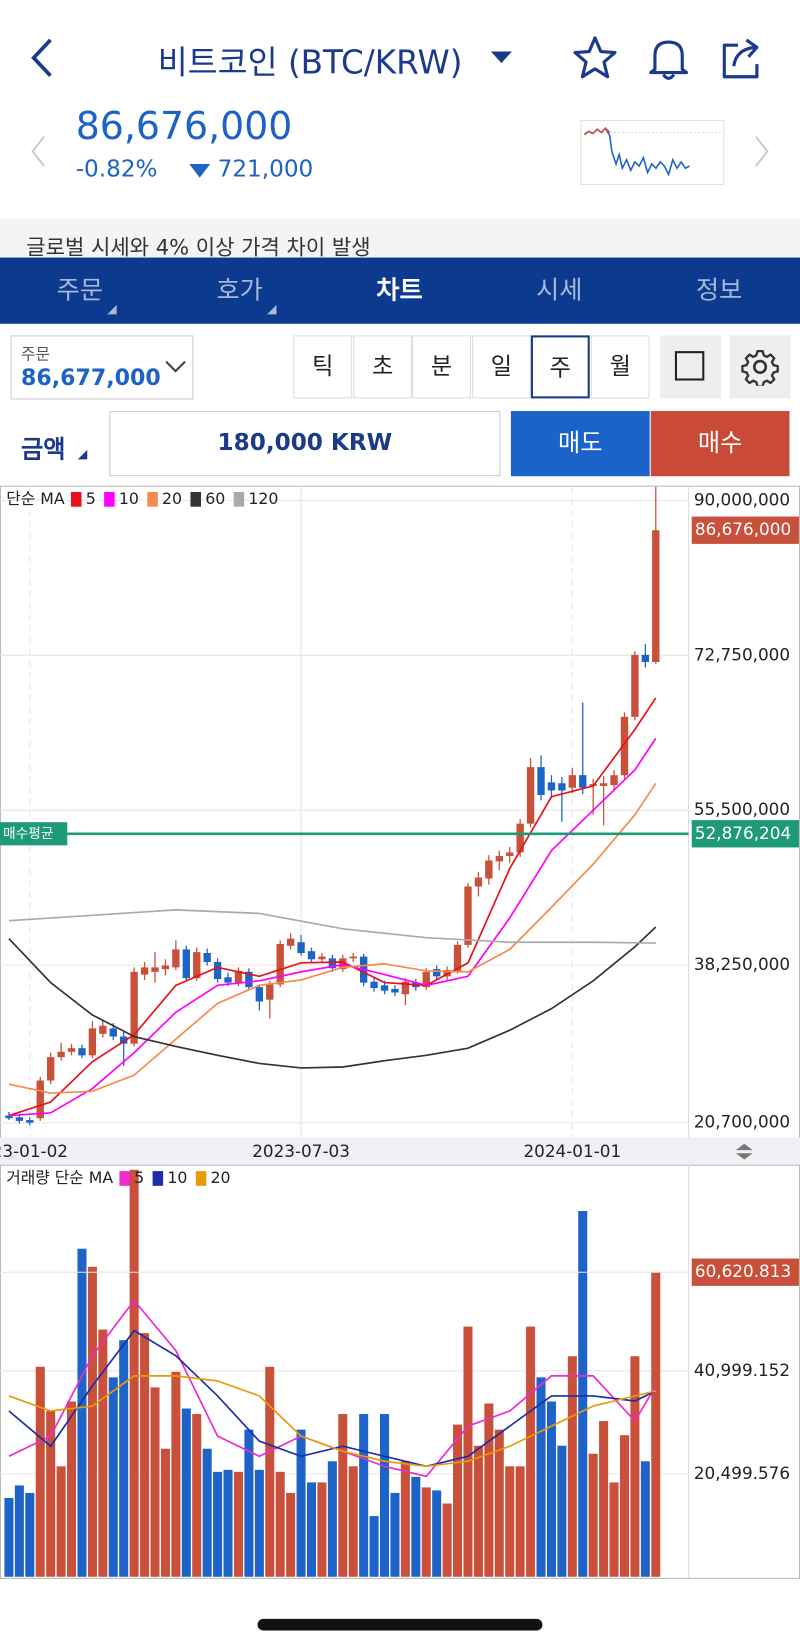  What do you see at coordinates (332, 997) in the screenshot?
I see `ma-line` at bounding box center [332, 997].